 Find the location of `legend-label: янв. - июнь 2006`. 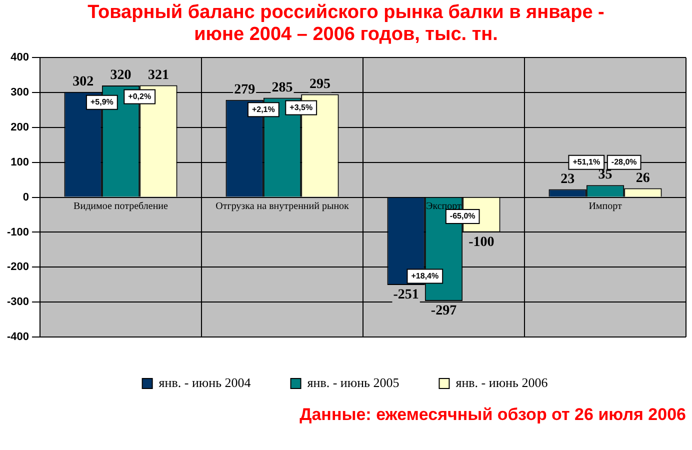

legend-label: янв. - июнь 2006 is located at coordinates (502, 382).